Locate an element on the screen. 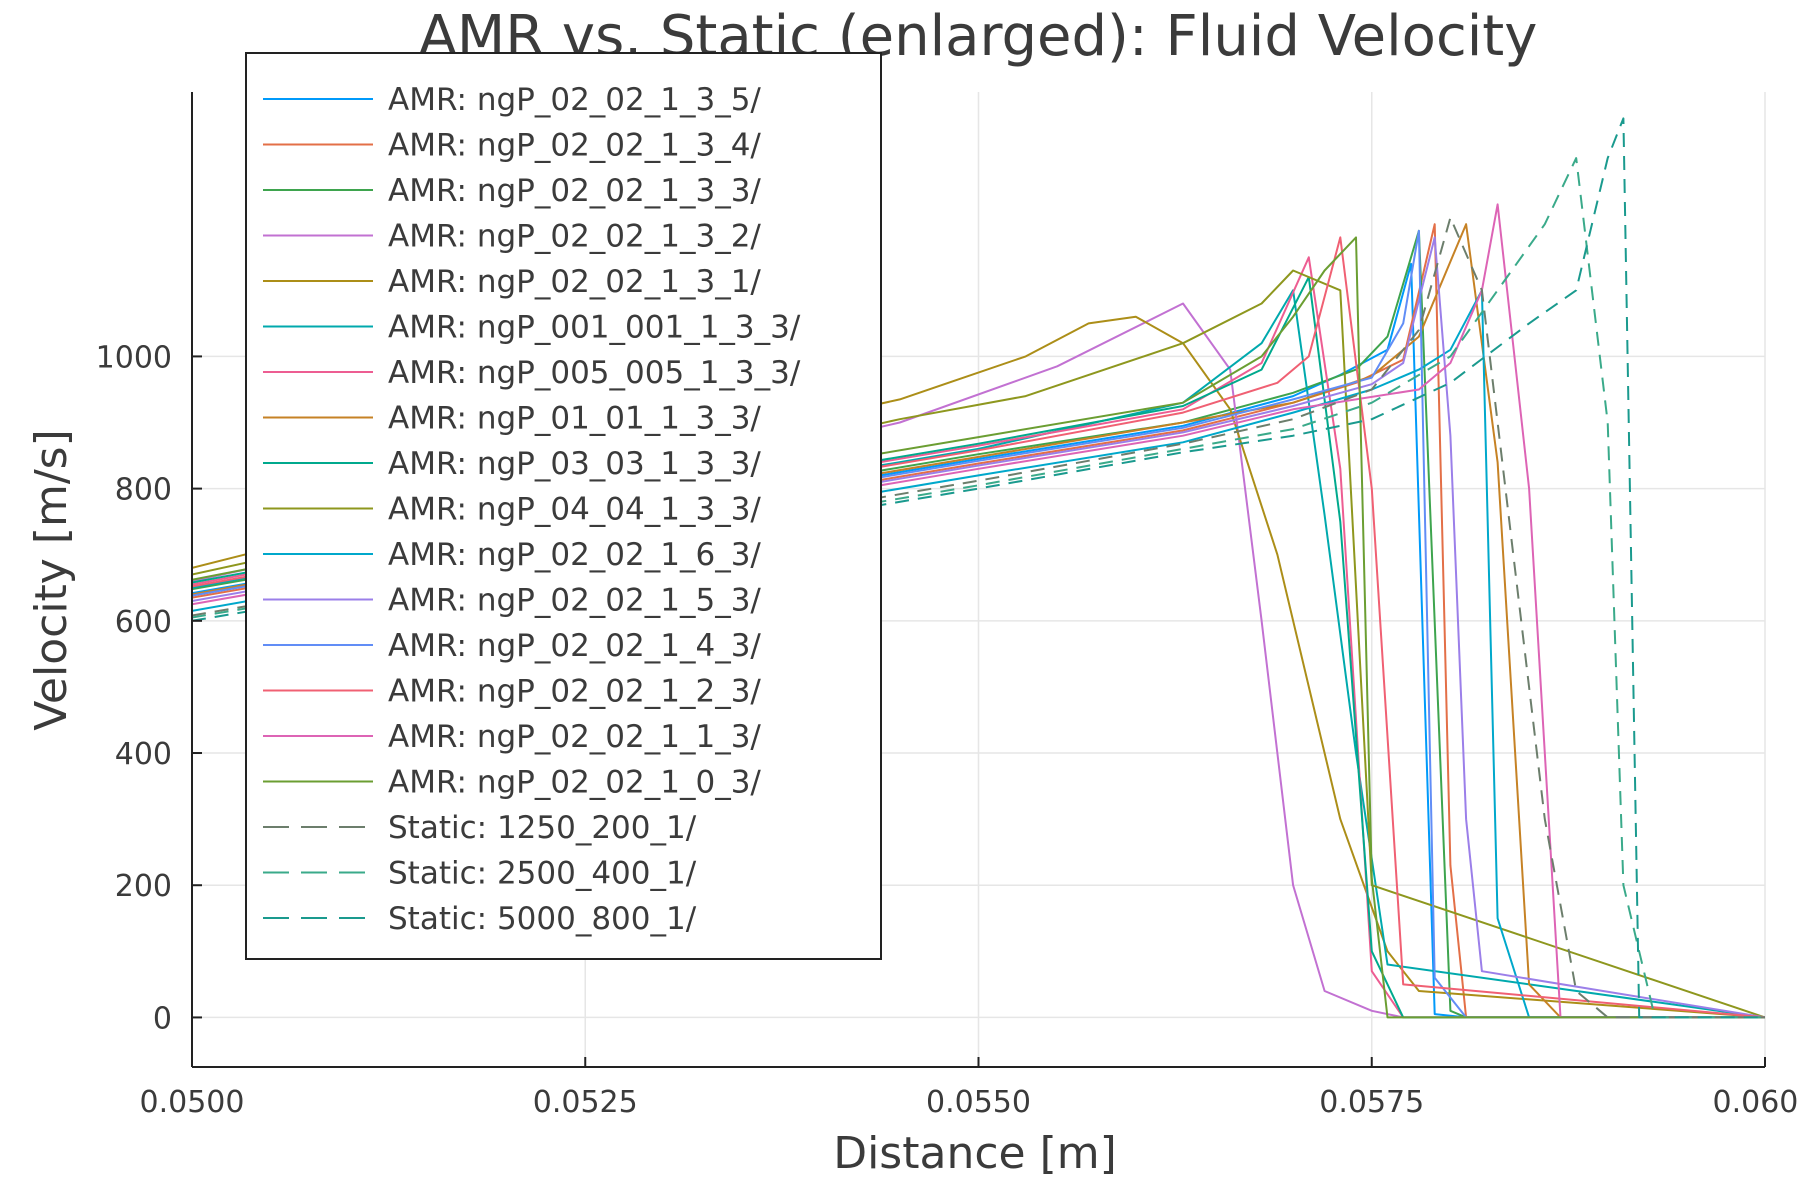  legend-label-4: AMR: ngP_02_02_1_3_2/ is located at coordinates (574, 237).